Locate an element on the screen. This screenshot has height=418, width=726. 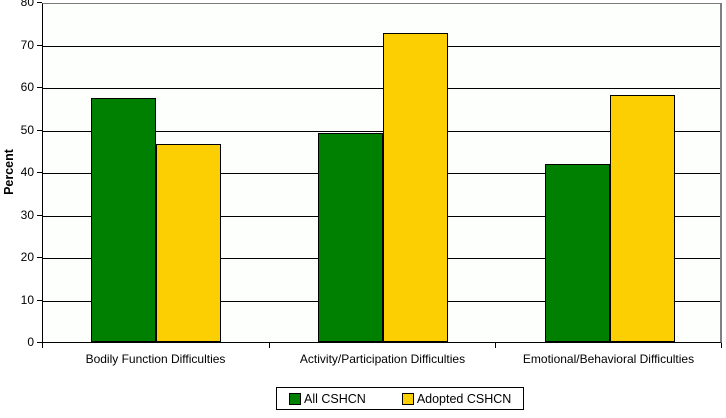
y-tick-label-60: 60 is located at coordinates (27, 87).